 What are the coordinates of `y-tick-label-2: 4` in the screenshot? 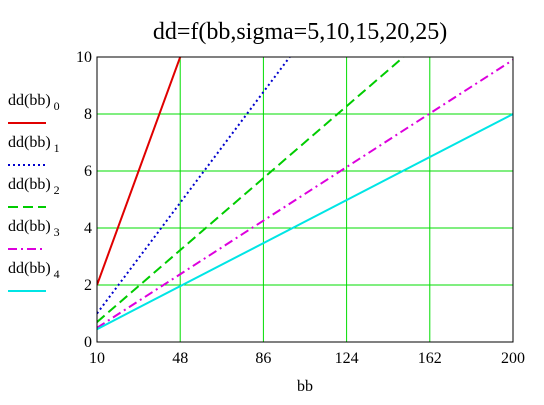 It's located at (88, 228).